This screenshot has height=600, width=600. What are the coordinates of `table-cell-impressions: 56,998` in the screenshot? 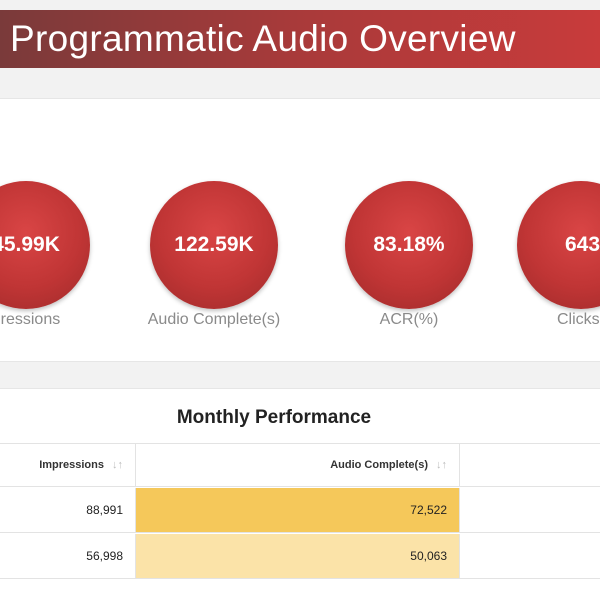 It's located at (68, 556).